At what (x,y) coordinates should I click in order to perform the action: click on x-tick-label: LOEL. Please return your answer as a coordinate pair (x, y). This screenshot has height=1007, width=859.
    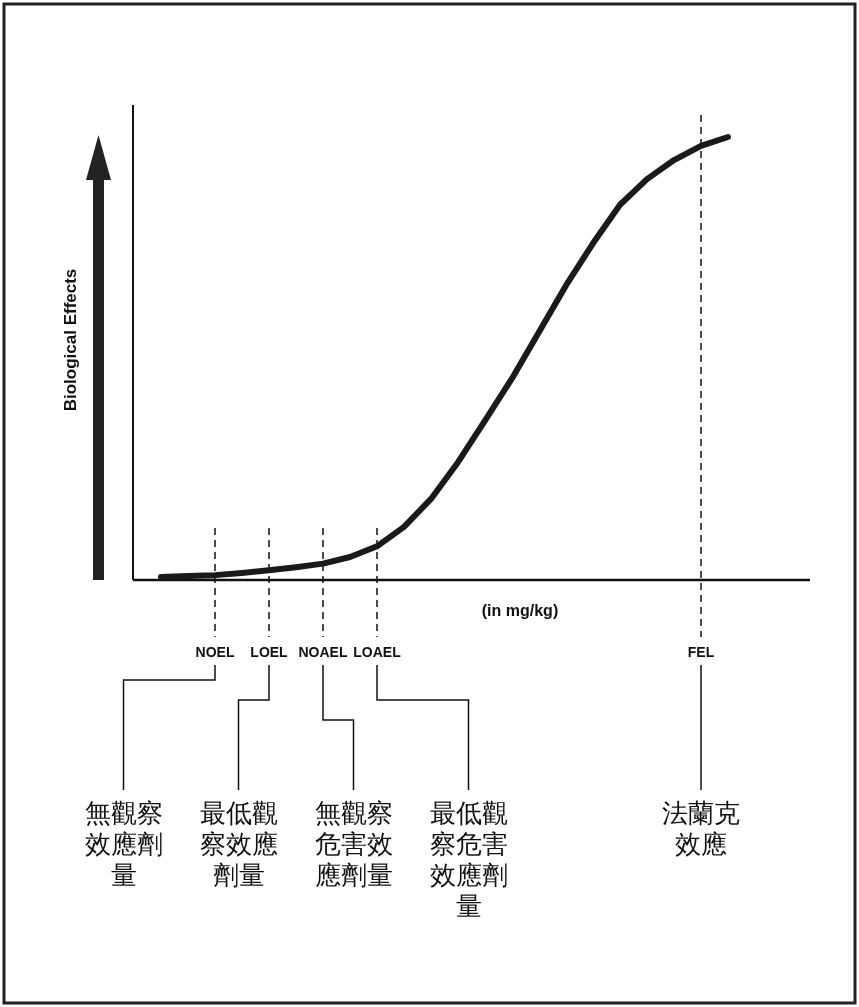
    Looking at the image, I should click on (269, 652).